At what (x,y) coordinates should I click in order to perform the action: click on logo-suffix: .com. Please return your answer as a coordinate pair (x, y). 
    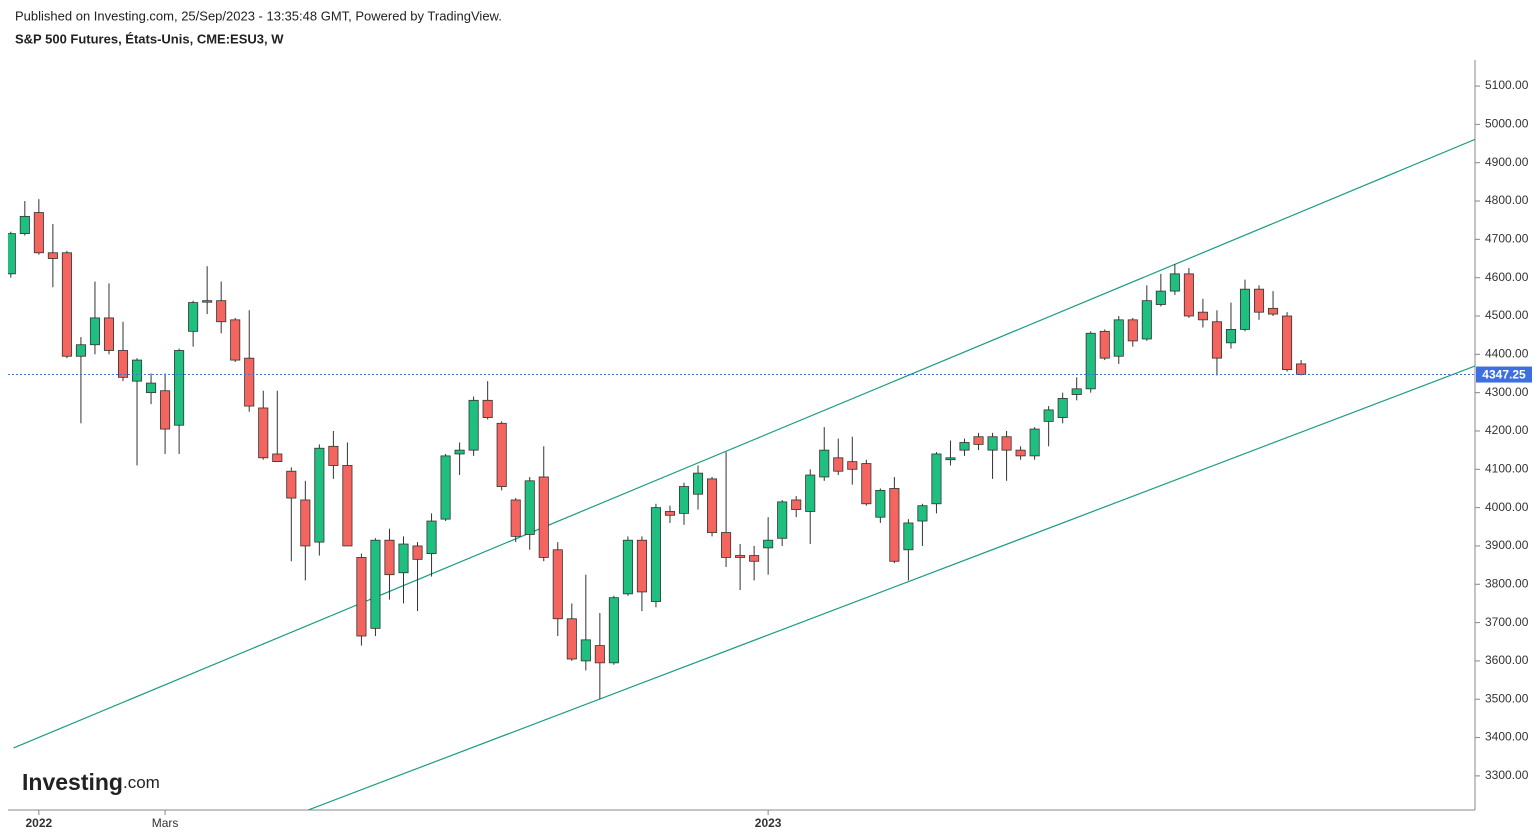
    Looking at the image, I should click on (141, 782).